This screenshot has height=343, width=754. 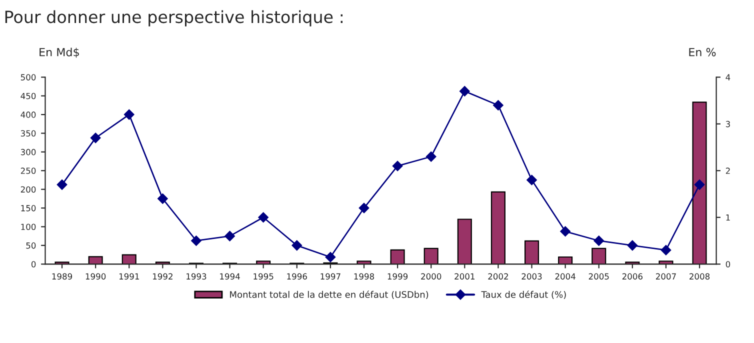 What do you see at coordinates (523, 294) in the screenshot?
I see `legend-label: Taux de défaut (%)` at bounding box center [523, 294].